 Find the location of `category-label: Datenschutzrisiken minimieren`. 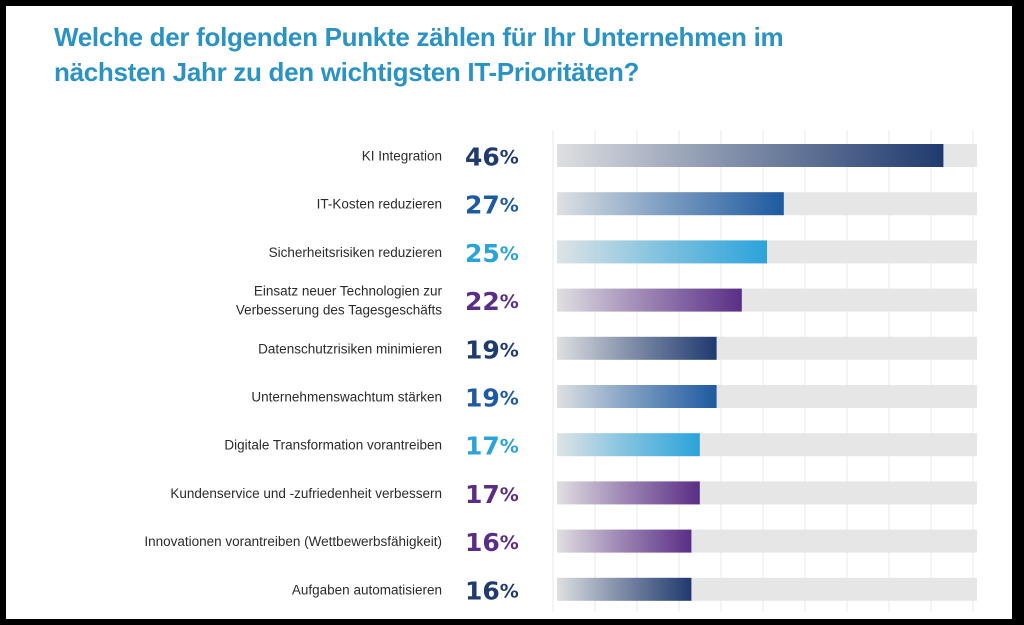

category-label: Datenschutzrisiken minimieren is located at coordinates (350, 348).